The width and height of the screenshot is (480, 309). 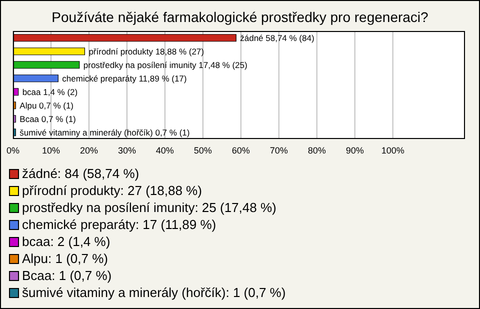 What do you see at coordinates (65, 258) in the screenshot?
I see `text: Alpu: 1 (0,7 %)` at bounding box center [65, 258].